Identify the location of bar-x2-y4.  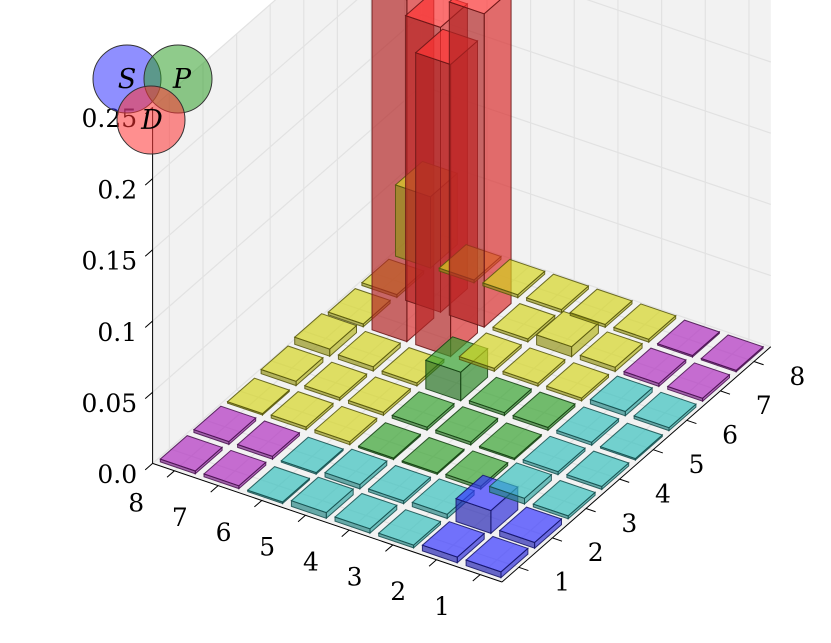
(399, 484).